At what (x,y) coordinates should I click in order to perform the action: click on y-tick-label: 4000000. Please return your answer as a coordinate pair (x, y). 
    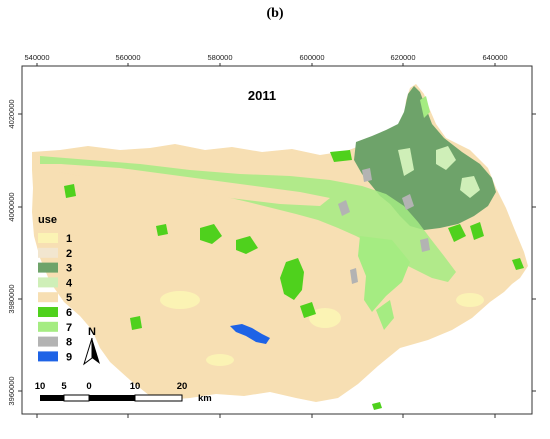
    Looking at the image, I should click on (11, 206).